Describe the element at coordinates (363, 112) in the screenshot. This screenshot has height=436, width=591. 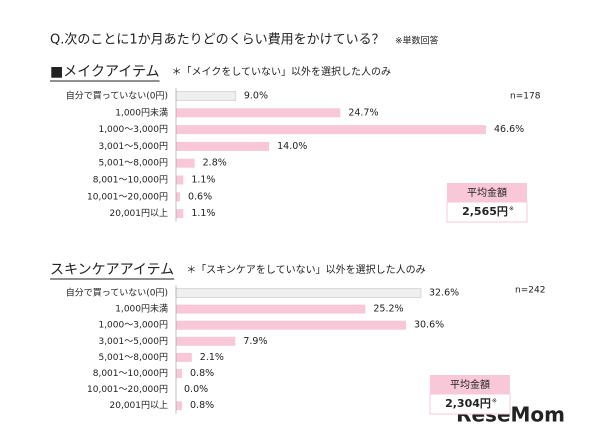
I see `value-label: 24.7%` at that location.